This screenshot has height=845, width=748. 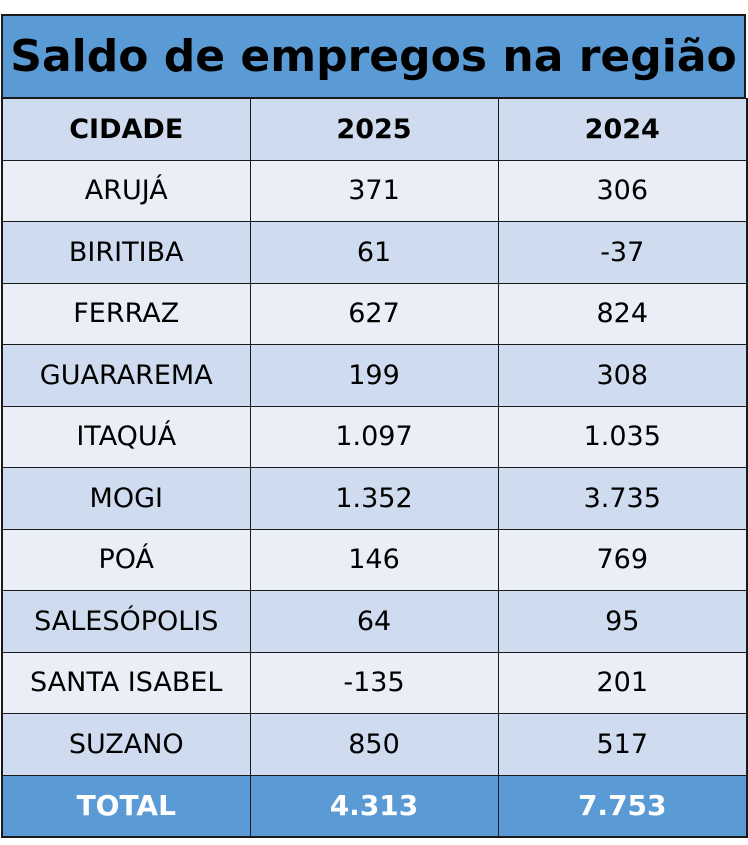 What do you see at coordinates (622, 313) in the screenshot?
I see `cell-2024: 824` at bounding box center [622, 313].